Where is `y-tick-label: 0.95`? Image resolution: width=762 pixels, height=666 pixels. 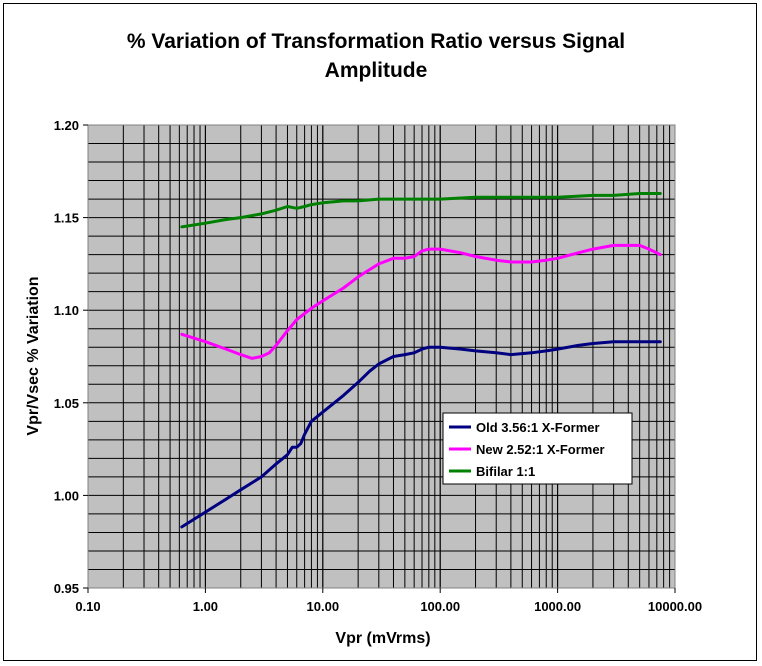 y-tick-label: 0.95 is located at coordinates (66, 588).